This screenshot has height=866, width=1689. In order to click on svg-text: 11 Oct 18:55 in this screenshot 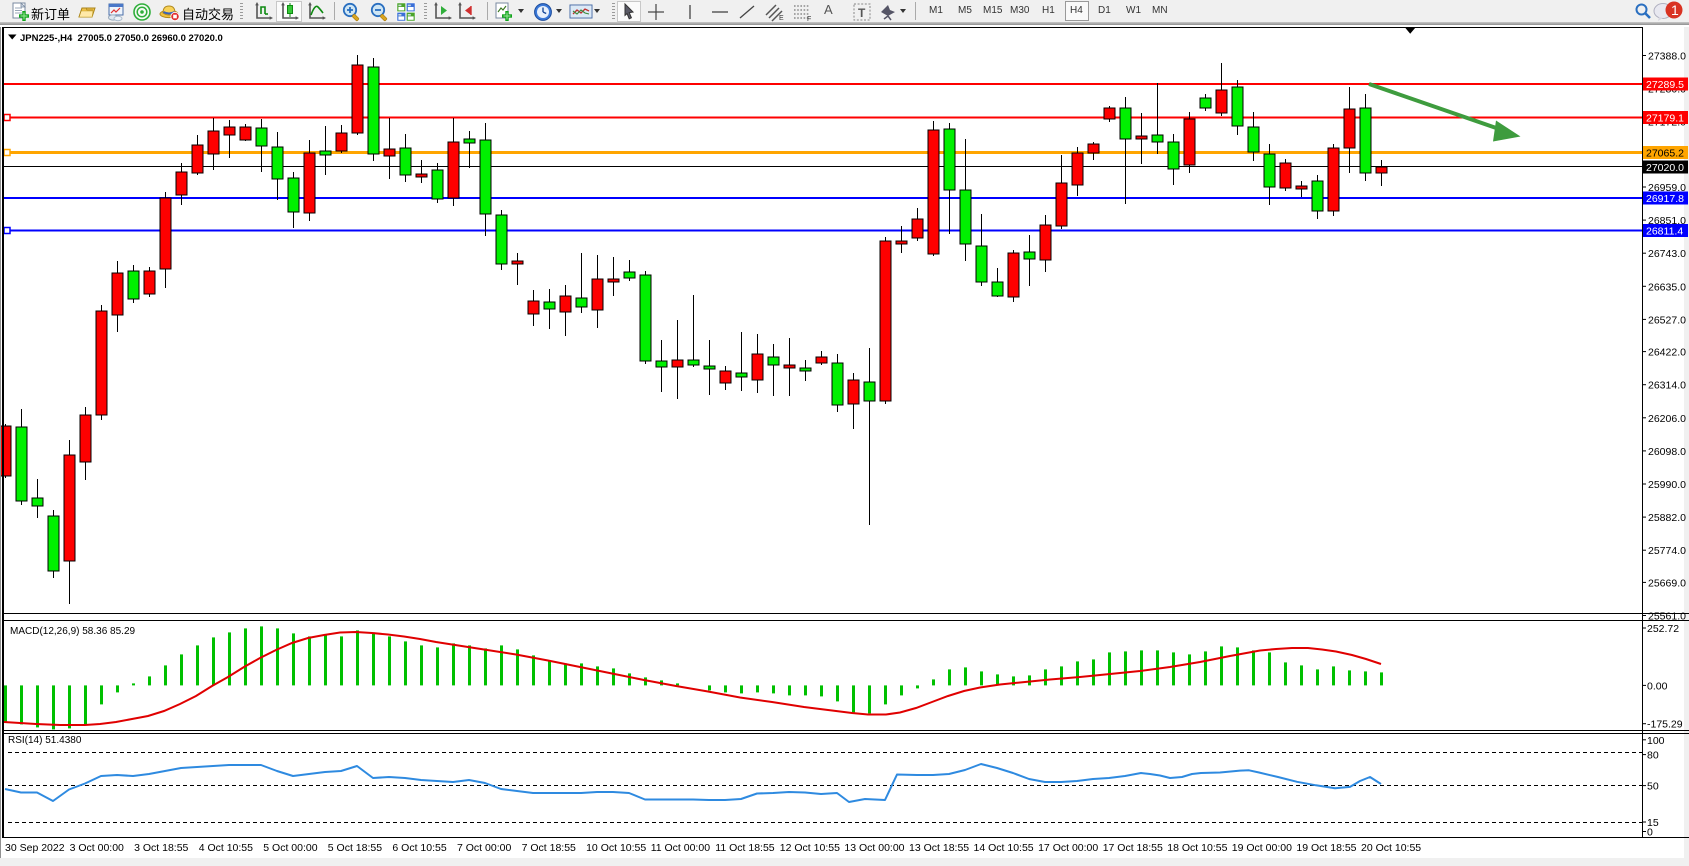, I will do `click(745, 848)`.